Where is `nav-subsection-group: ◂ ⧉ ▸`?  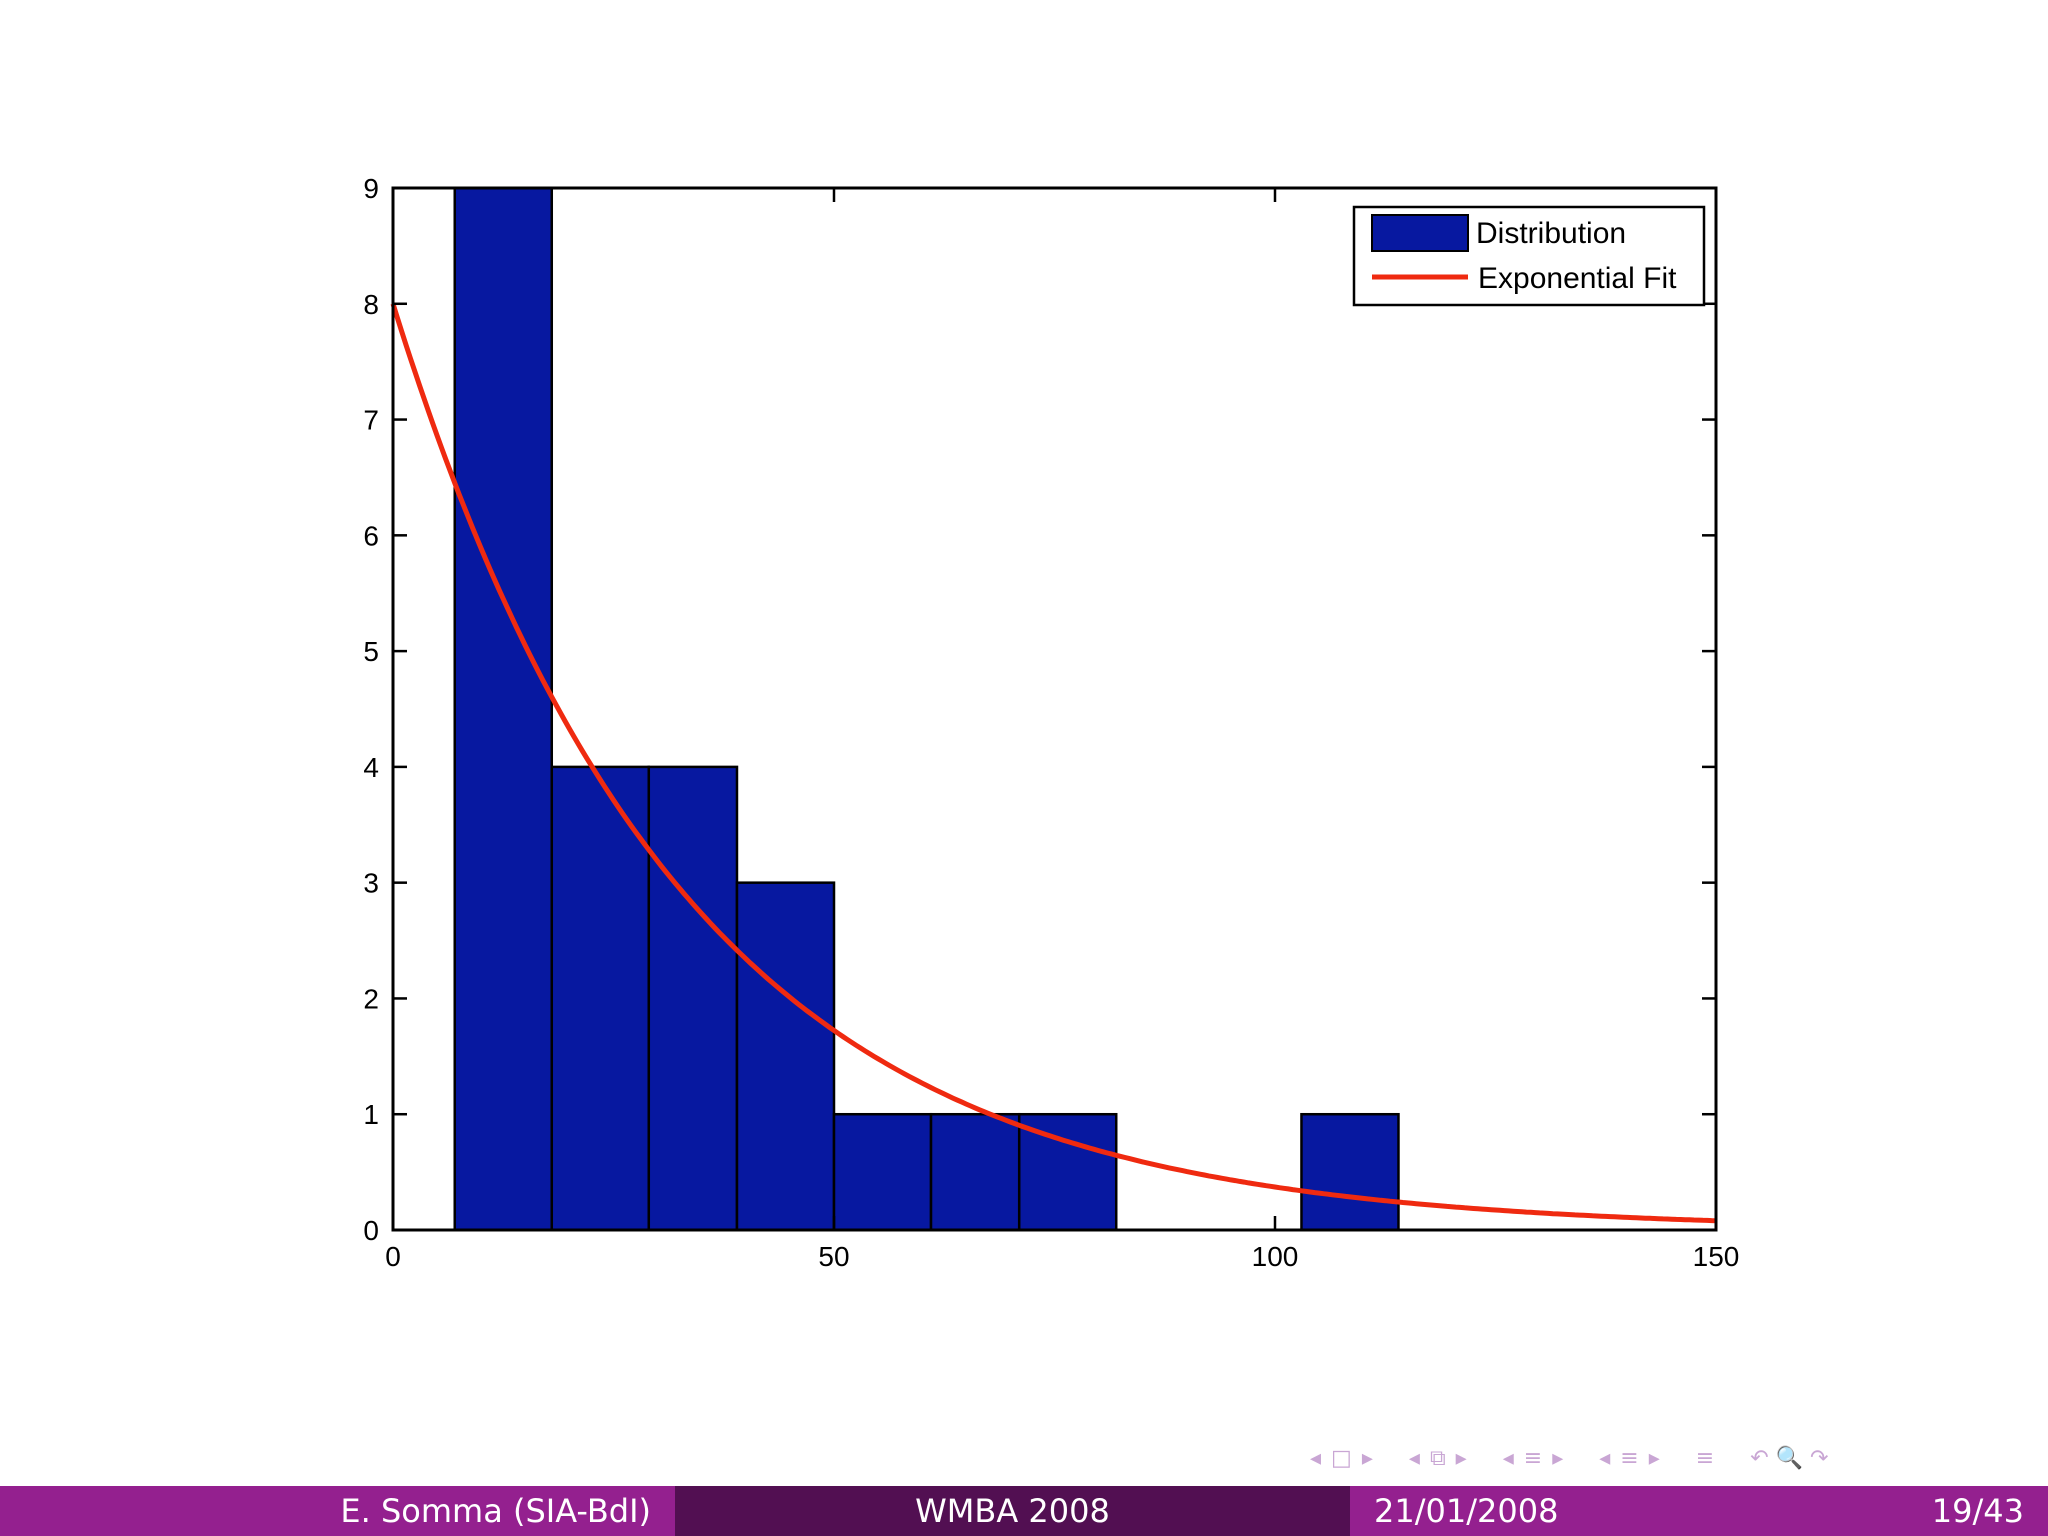
nav-subsection-group: ◂ ⧉ ▸ is located at coordinates (1438, 1458).